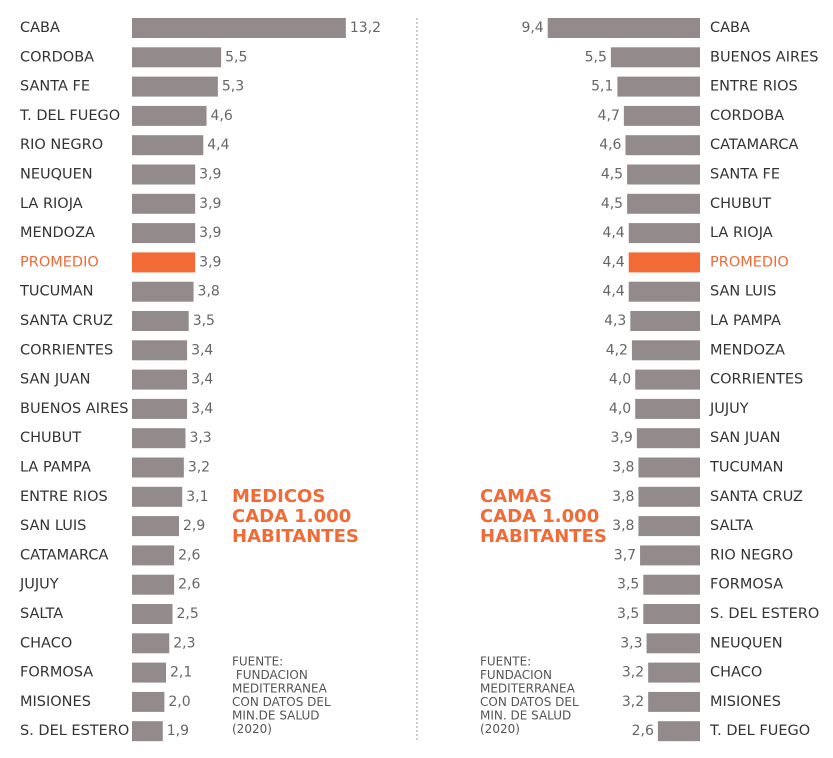  Describe the element at coordinates (625, 555) in the screenshot. I see `value-label: 3,7` at that location.